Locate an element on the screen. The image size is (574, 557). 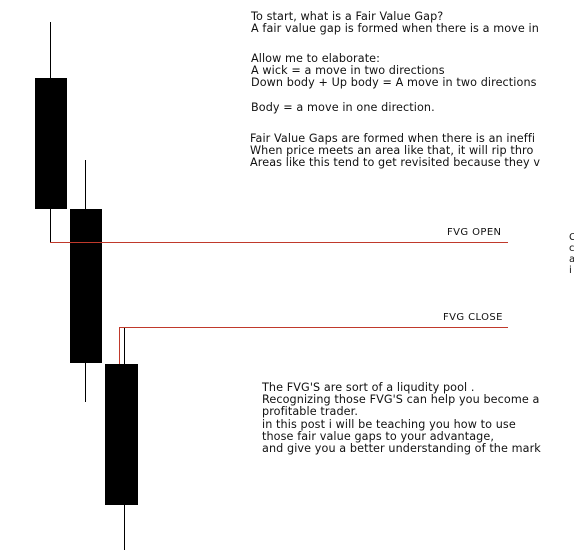
elaborate-line: A wick = a move in two directions is located at coordinates (348, 71).